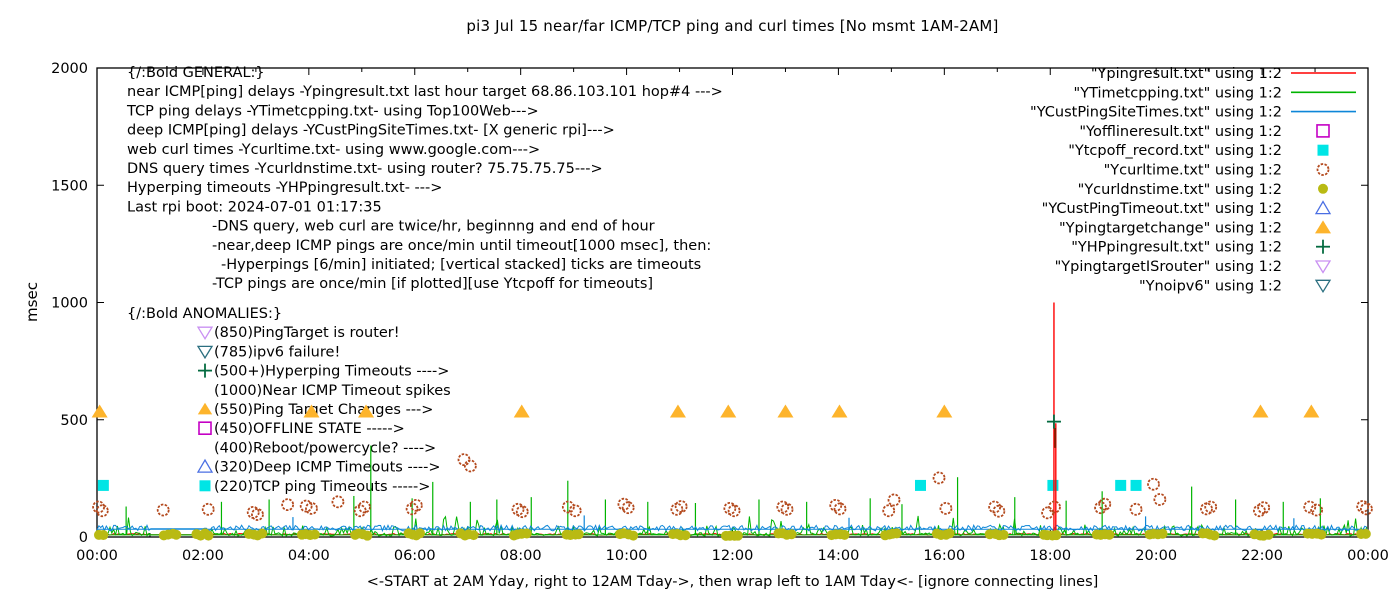 This screenshot has width=1400, height=600. I want to click on chart-text: 500, so click(74, 421).